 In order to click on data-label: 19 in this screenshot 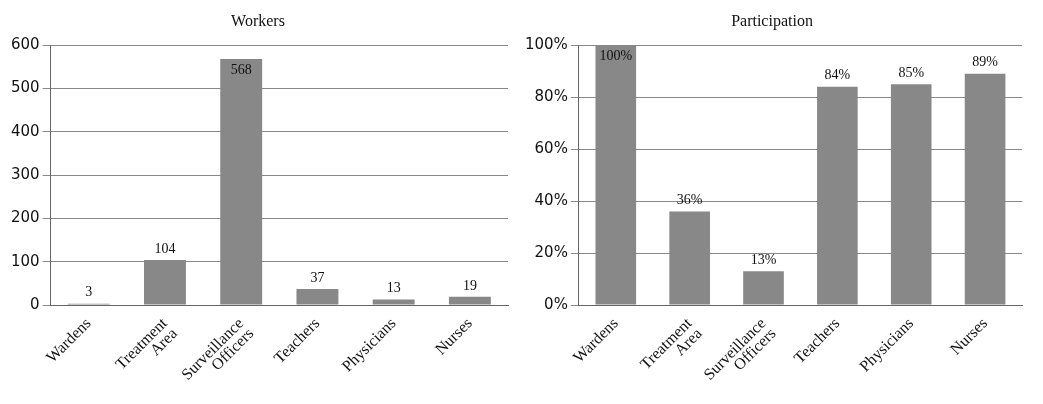, I will do `click(469, 285)`.